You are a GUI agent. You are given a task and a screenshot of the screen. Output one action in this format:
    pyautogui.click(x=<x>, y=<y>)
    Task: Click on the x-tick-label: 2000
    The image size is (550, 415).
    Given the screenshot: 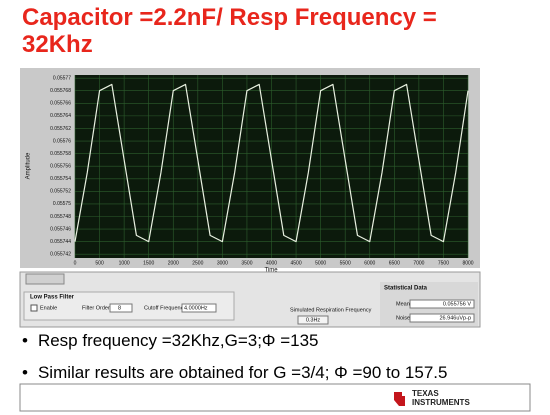 What is the action you would take?
    pyautogui.click(x=173, y=263)
    